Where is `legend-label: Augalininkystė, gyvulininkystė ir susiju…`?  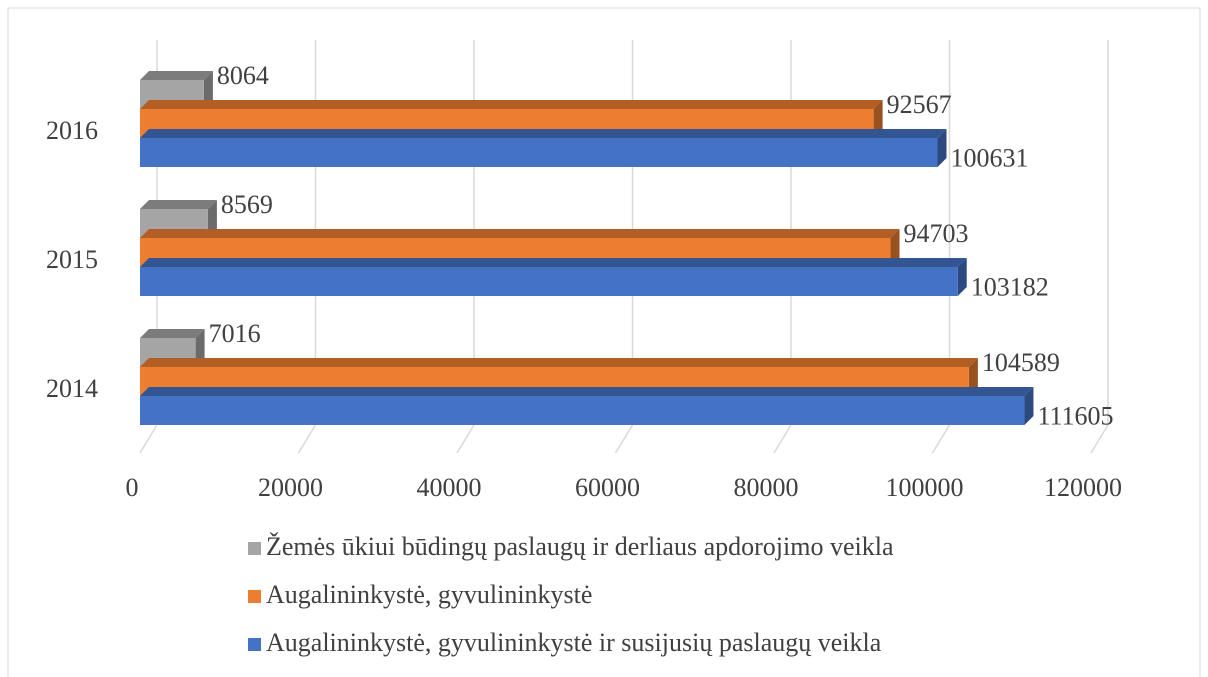
legend-label: Augalininkystė, gyvulininkystė ir susiju… is located at coordinates (574, 642).